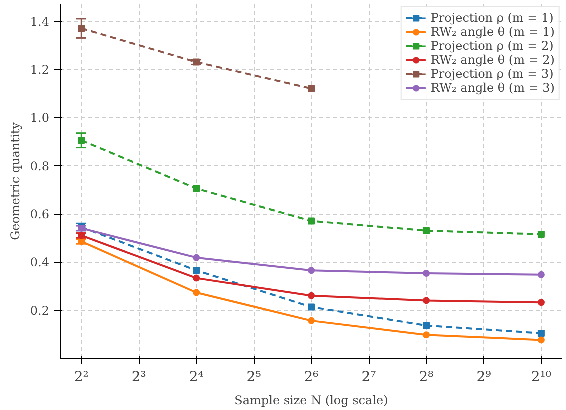 The height and width of the screenshot is (410, 566). What do you see at coordinates (492, 46) in the screenshot?
I see `legend-label: Projection ρ (m = 2)` at bounding box center [492, 46].